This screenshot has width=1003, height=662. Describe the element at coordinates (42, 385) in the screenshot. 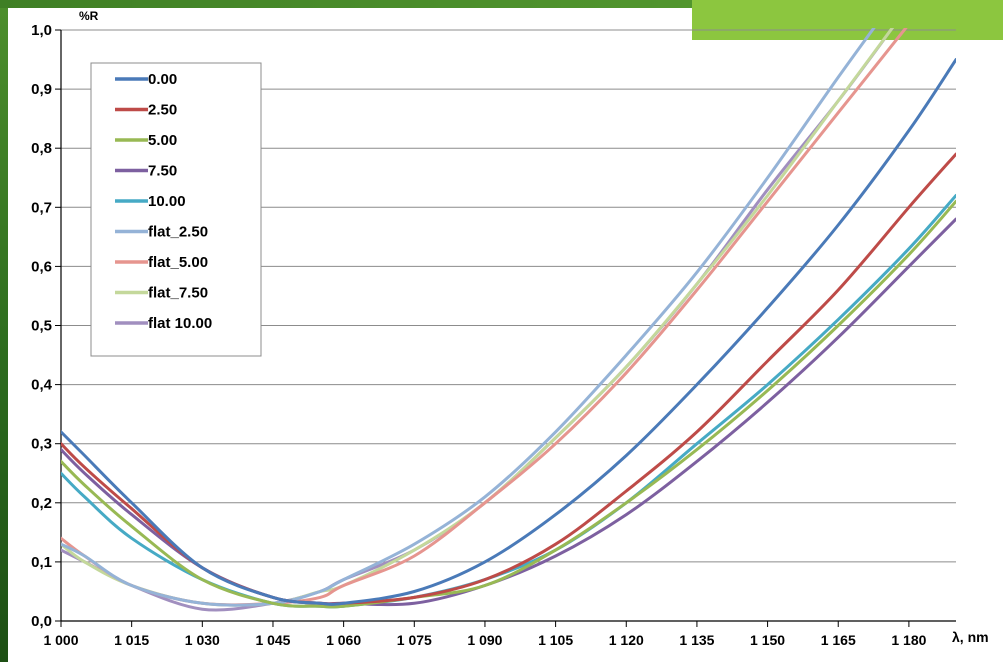

I see `y-tick-label: 0,4` at that location.